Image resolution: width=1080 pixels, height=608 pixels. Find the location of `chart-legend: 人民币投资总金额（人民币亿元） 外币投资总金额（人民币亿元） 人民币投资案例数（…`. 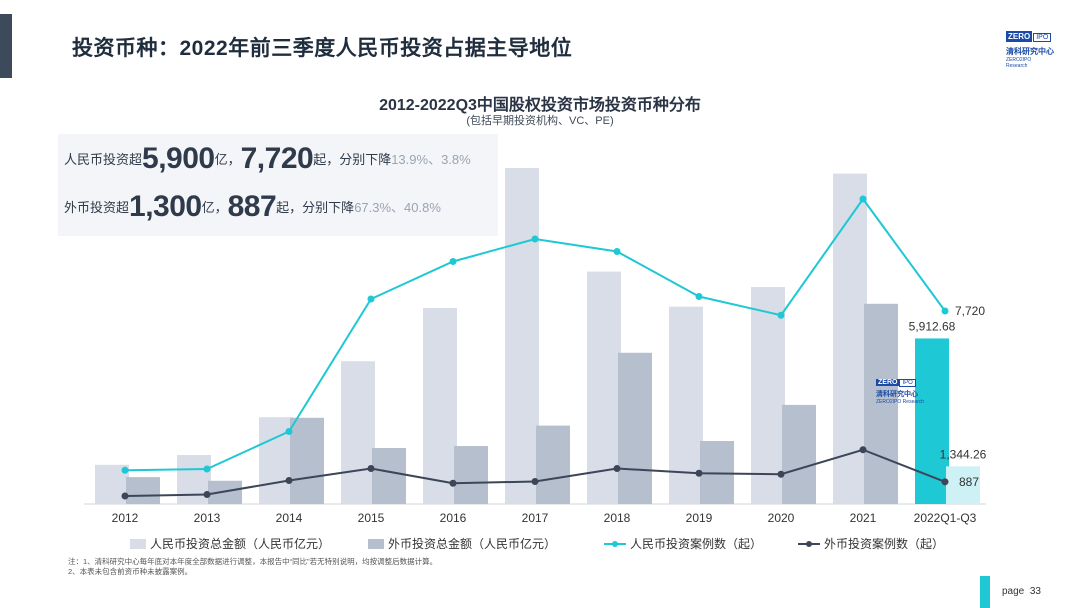

chart-legend: 人民币投资总金额（人民币亿元） 外币投资总金额（人民币亿元） 人民币投资案例数（… is located at coordinates (540, 544).